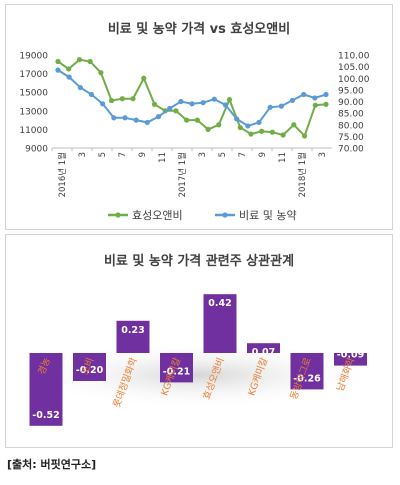  Describe the element at coordinates (176, 371) in the screenshot. I see `data-label: -0.21` at that location.